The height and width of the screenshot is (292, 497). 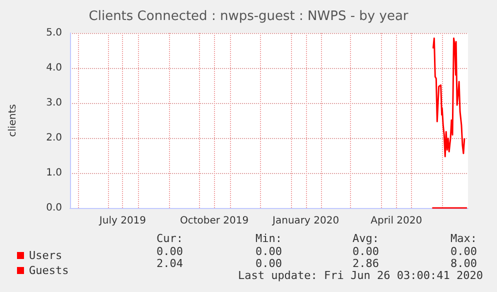 What do you see at coordinates (169, 238) in the screenshot?
I see `text: Cur:` at bounding box center [169, 238].